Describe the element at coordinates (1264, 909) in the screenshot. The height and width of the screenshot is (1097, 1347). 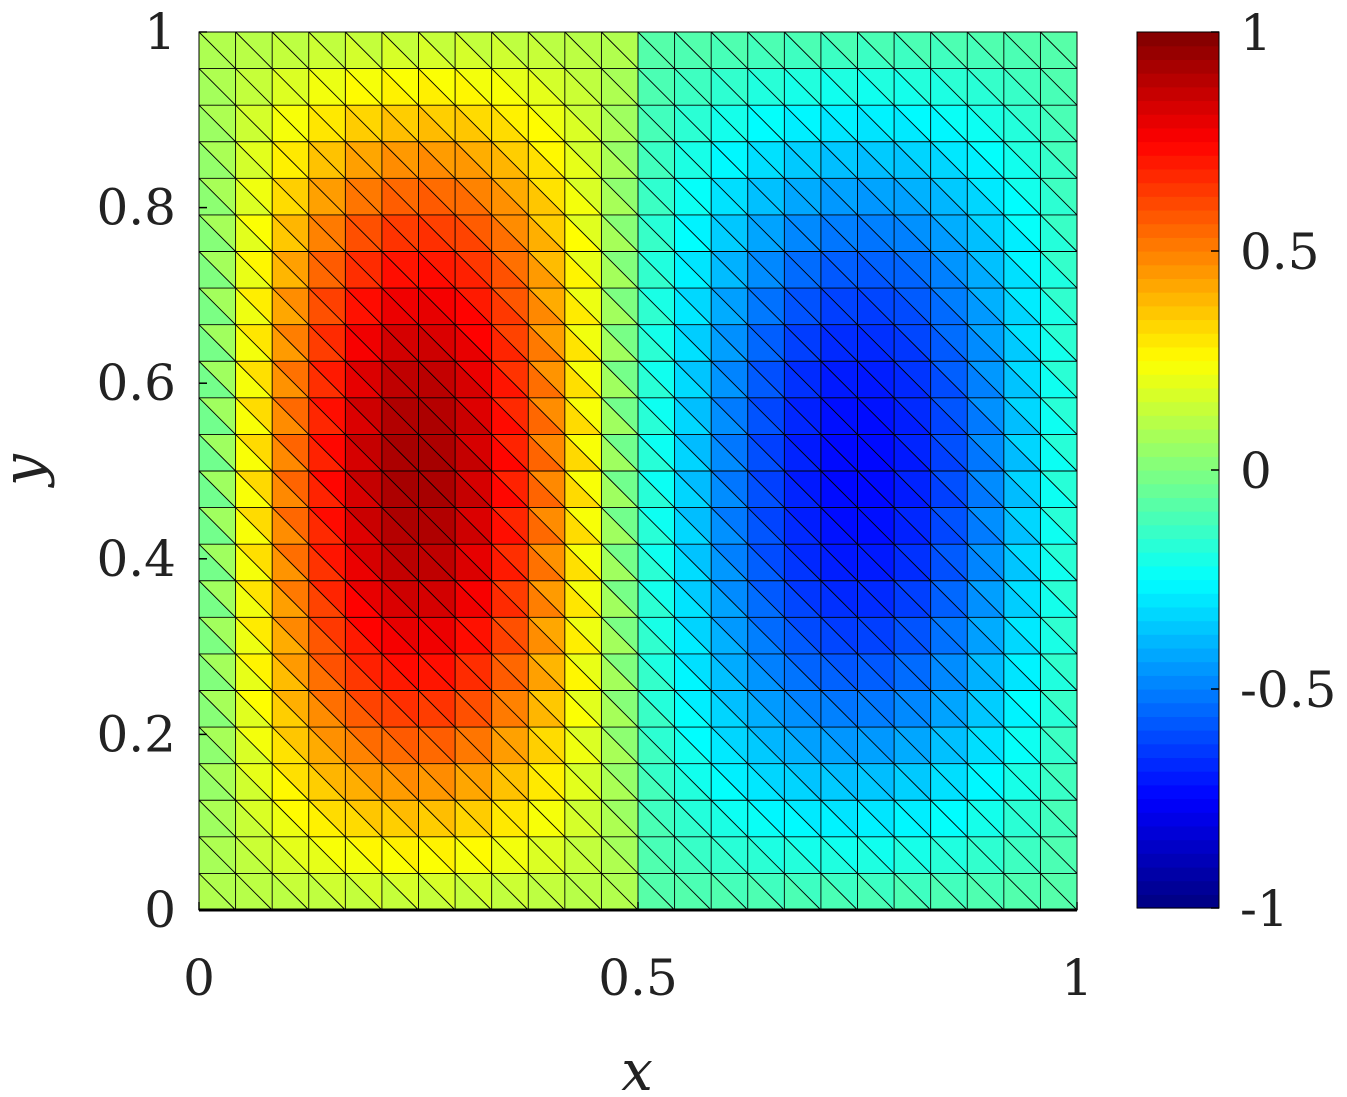
I see `colorbar-tick-label: -1` at that location.